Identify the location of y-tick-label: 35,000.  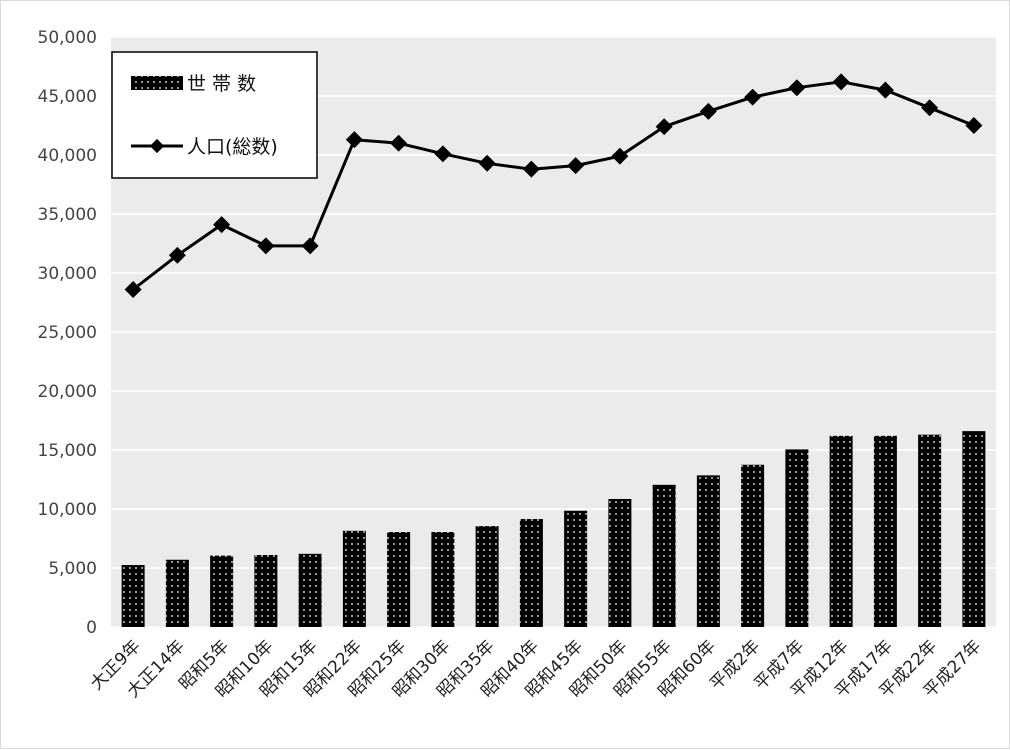
(67, 215).